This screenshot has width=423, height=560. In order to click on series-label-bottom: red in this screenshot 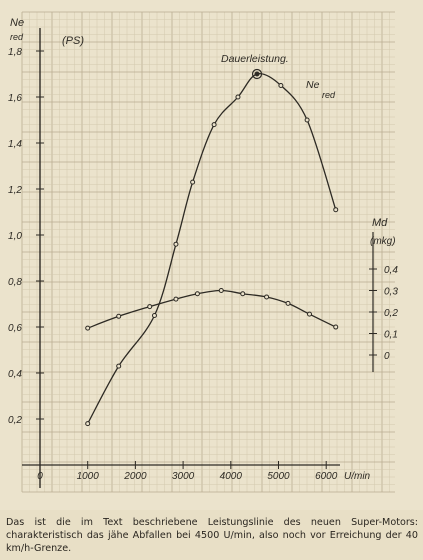, I will do `click(329, 95)`.